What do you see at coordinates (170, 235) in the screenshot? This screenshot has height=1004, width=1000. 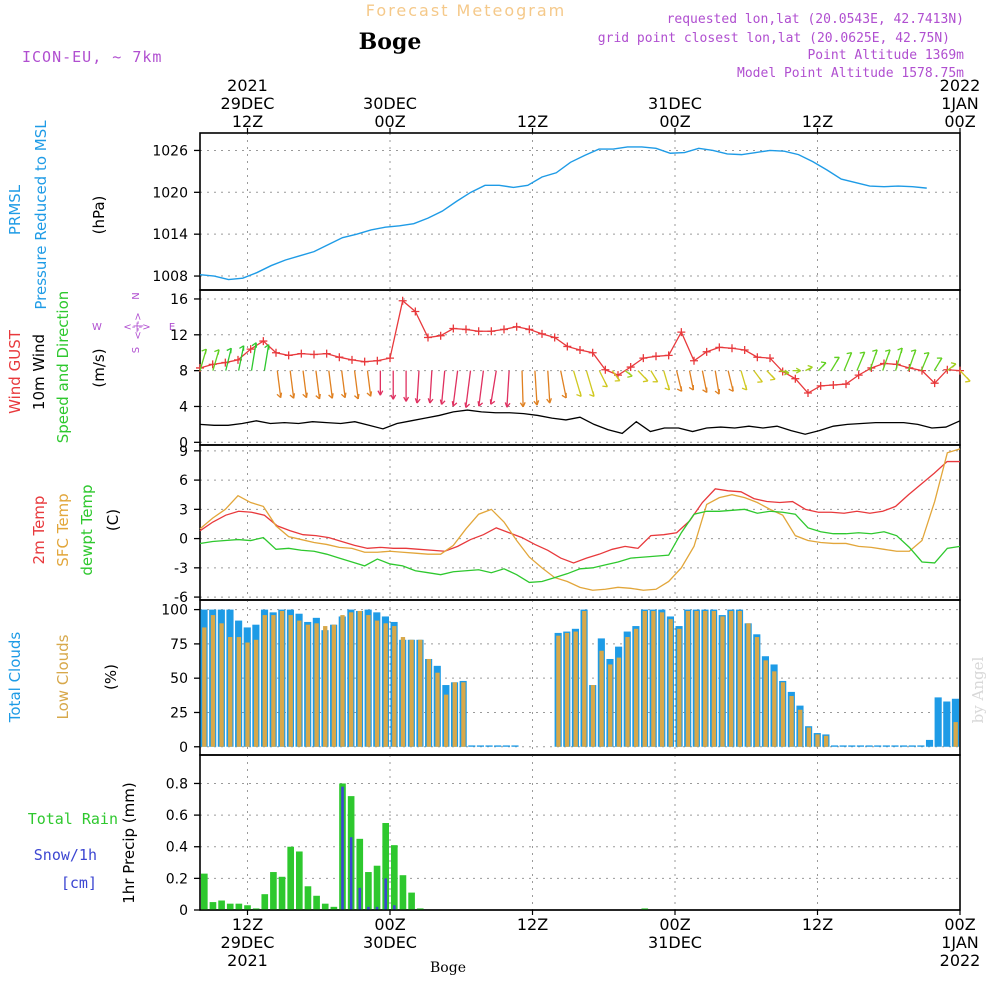 I see `ytick-label: 1014` at bounding box center [170, 235].